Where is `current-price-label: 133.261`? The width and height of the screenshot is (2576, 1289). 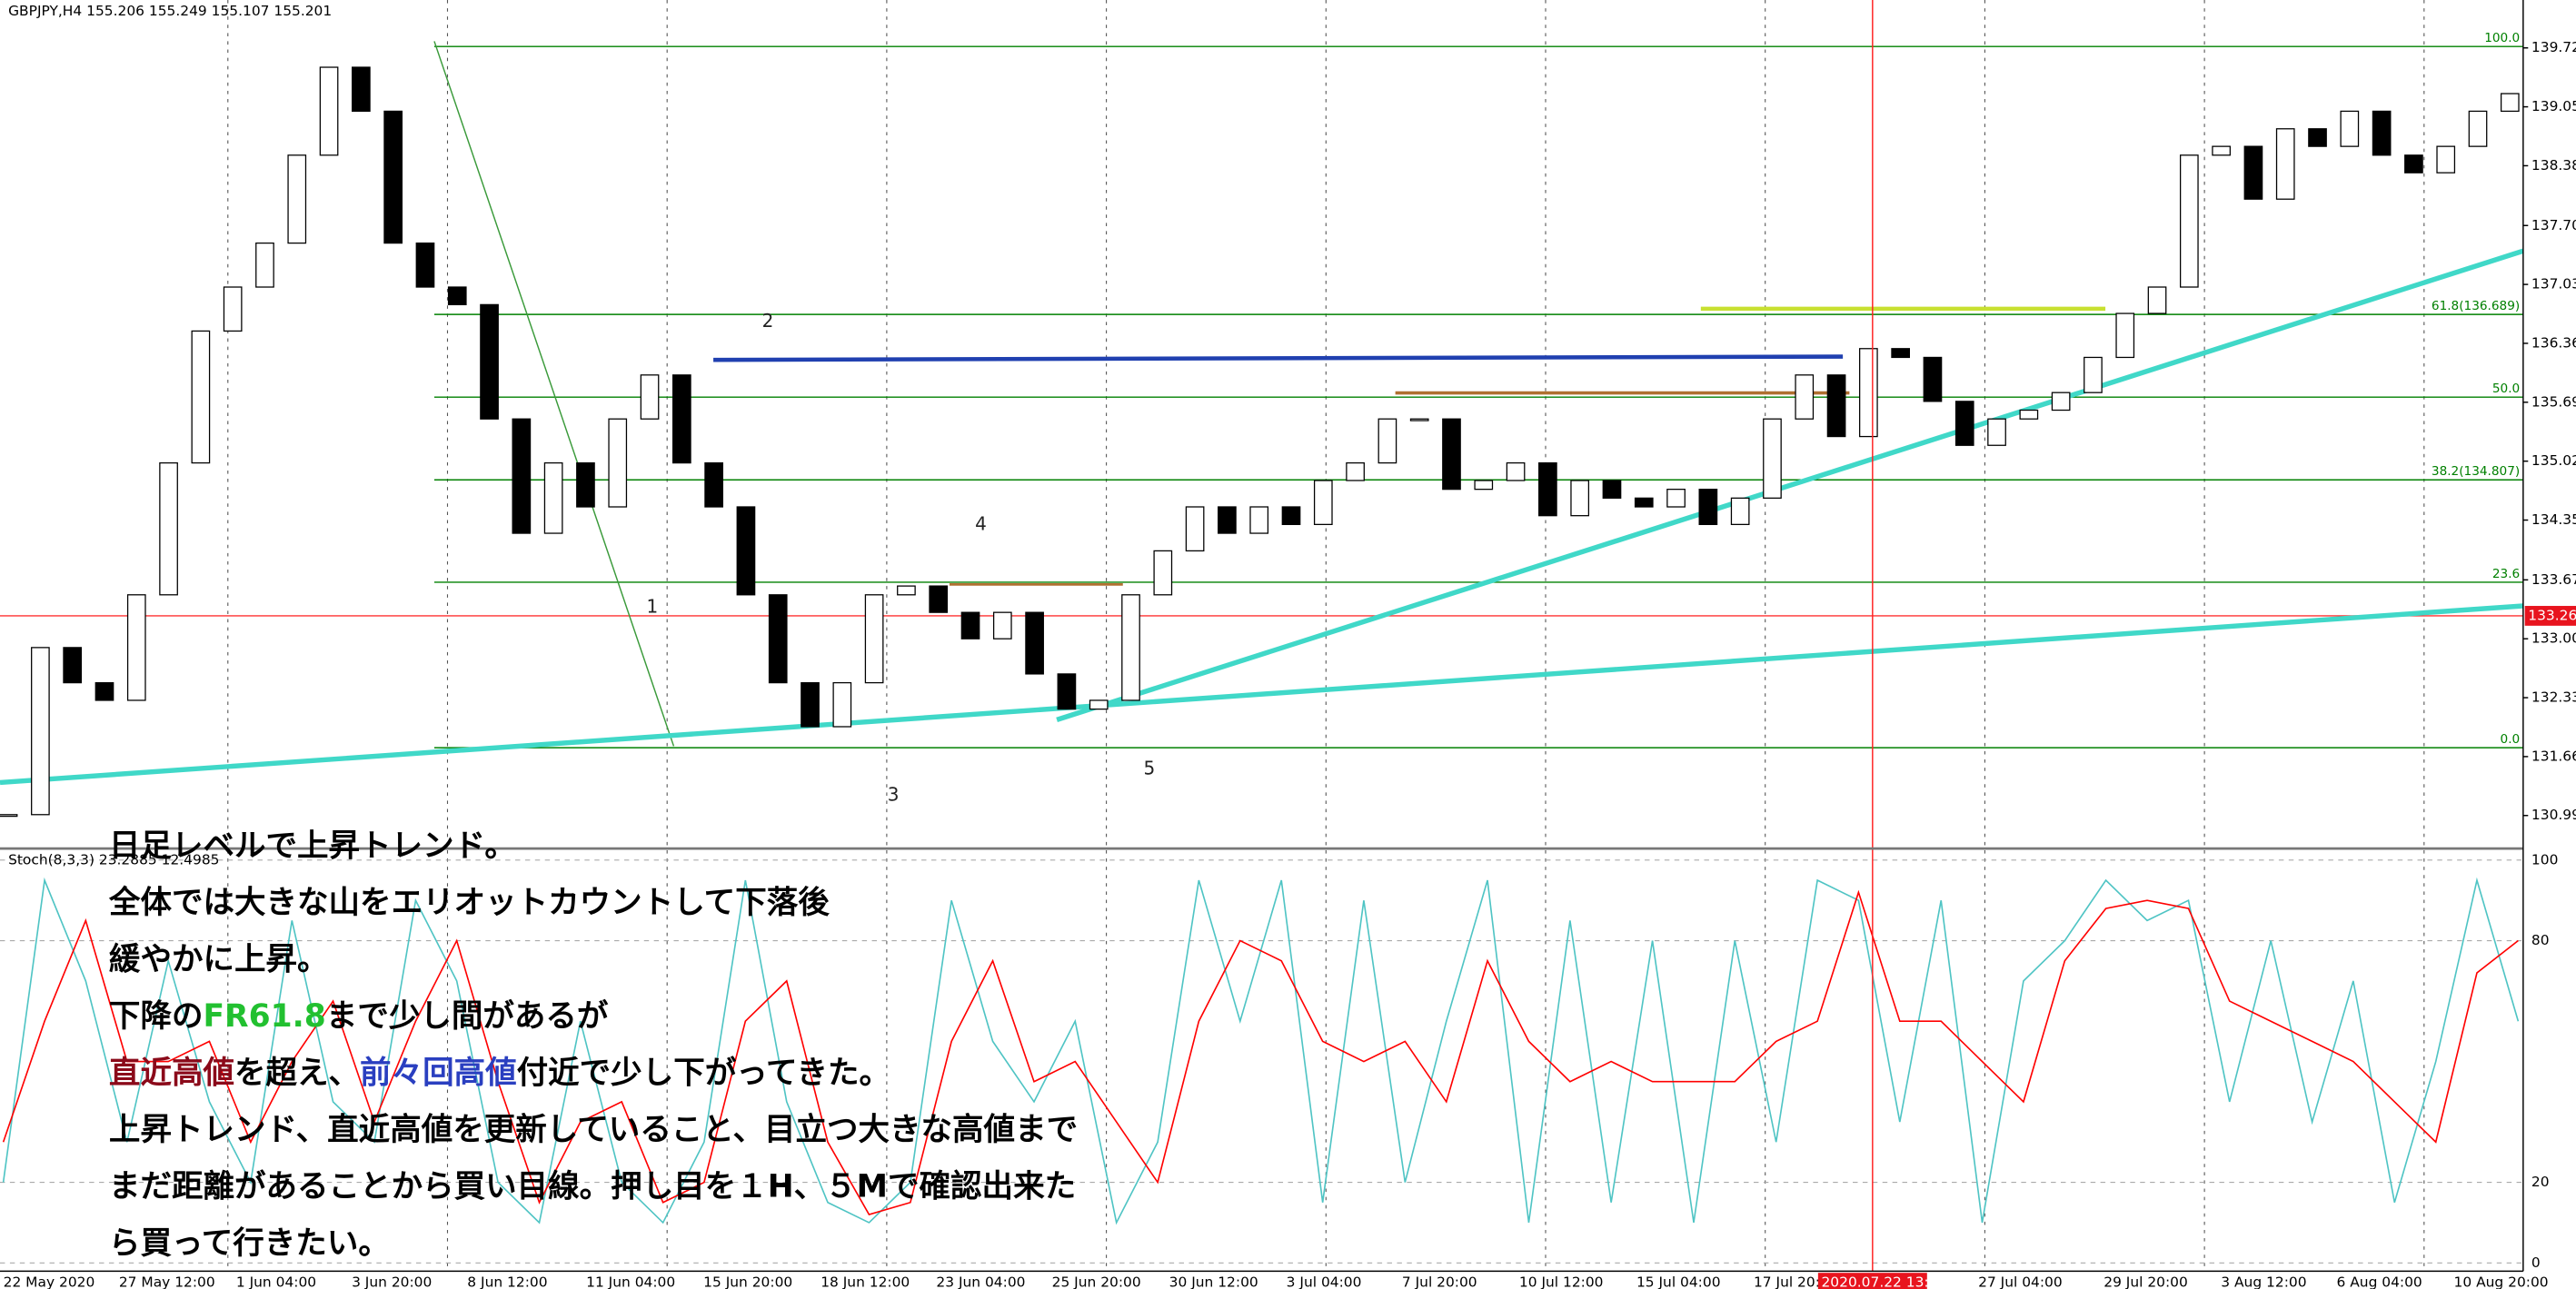
current-price-label: 133.261 is located at coordinates (2552, 615).